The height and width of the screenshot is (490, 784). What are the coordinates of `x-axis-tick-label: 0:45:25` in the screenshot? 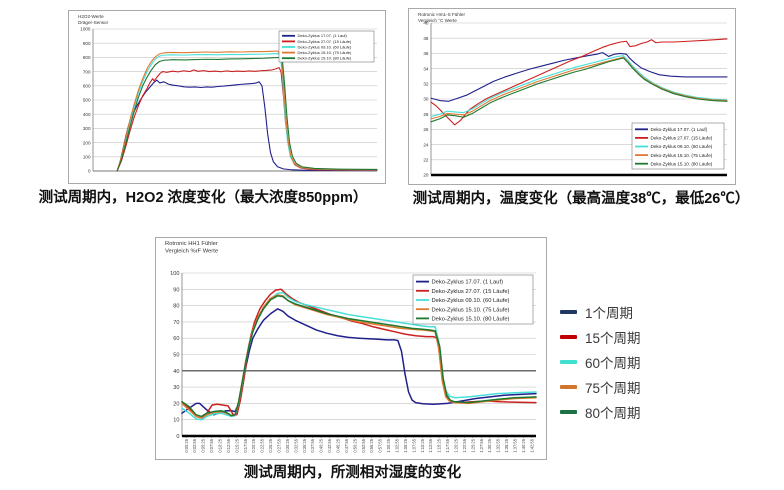 It's located at (338, 445).